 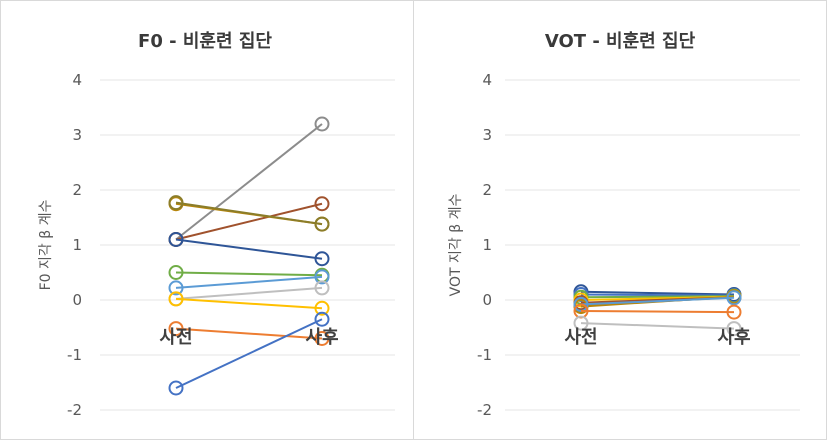 I want to click on f0-y-tick-label: 1, so click(x=77, y=245).